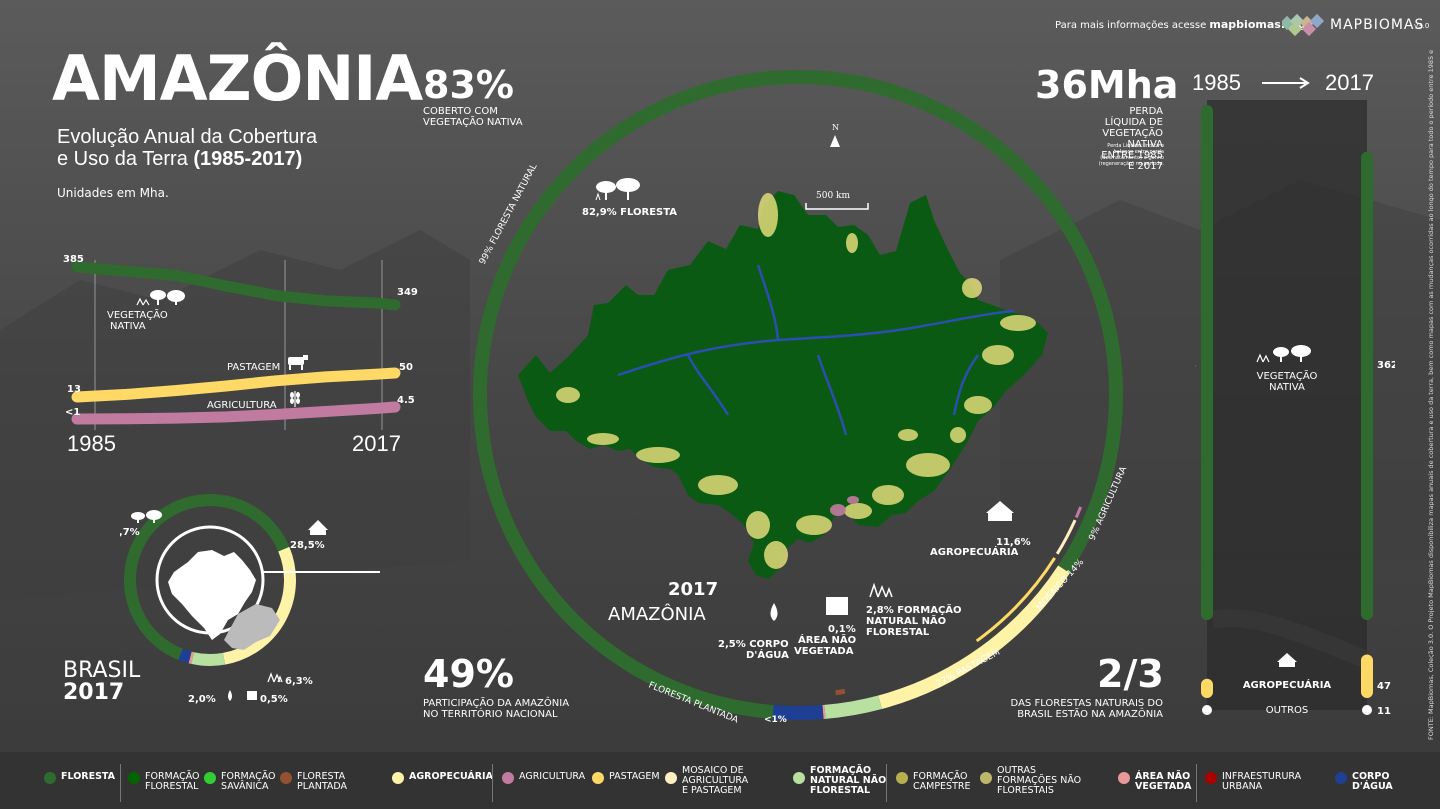 The height and width of the screenshot is (809, 1440). Describe the element at coordinates (1287, 387) in the screenshot. I see `veg-label-2: NATIVA` at that location.